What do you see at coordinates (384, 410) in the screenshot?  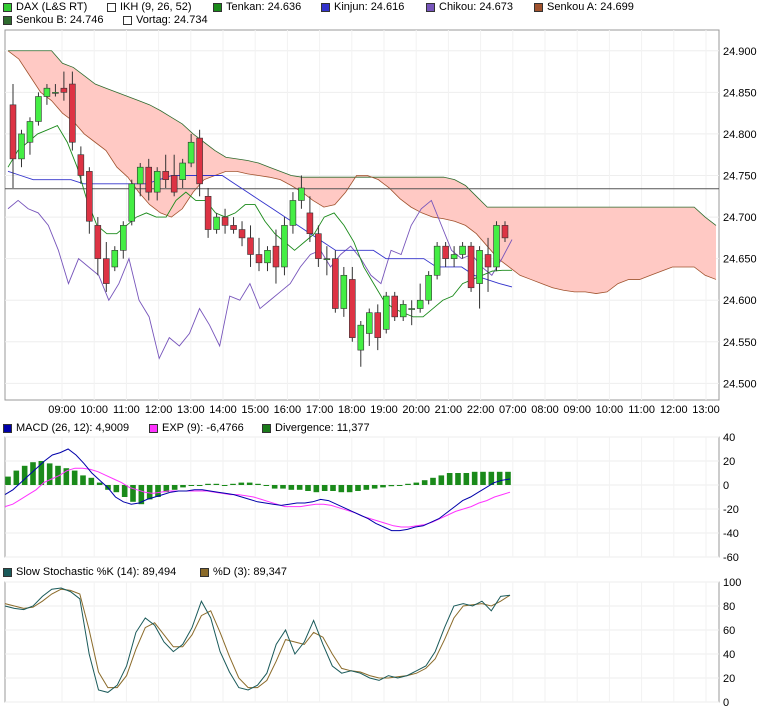 I see `x-tick-label: 19:00` at bounding box center [384, 410].